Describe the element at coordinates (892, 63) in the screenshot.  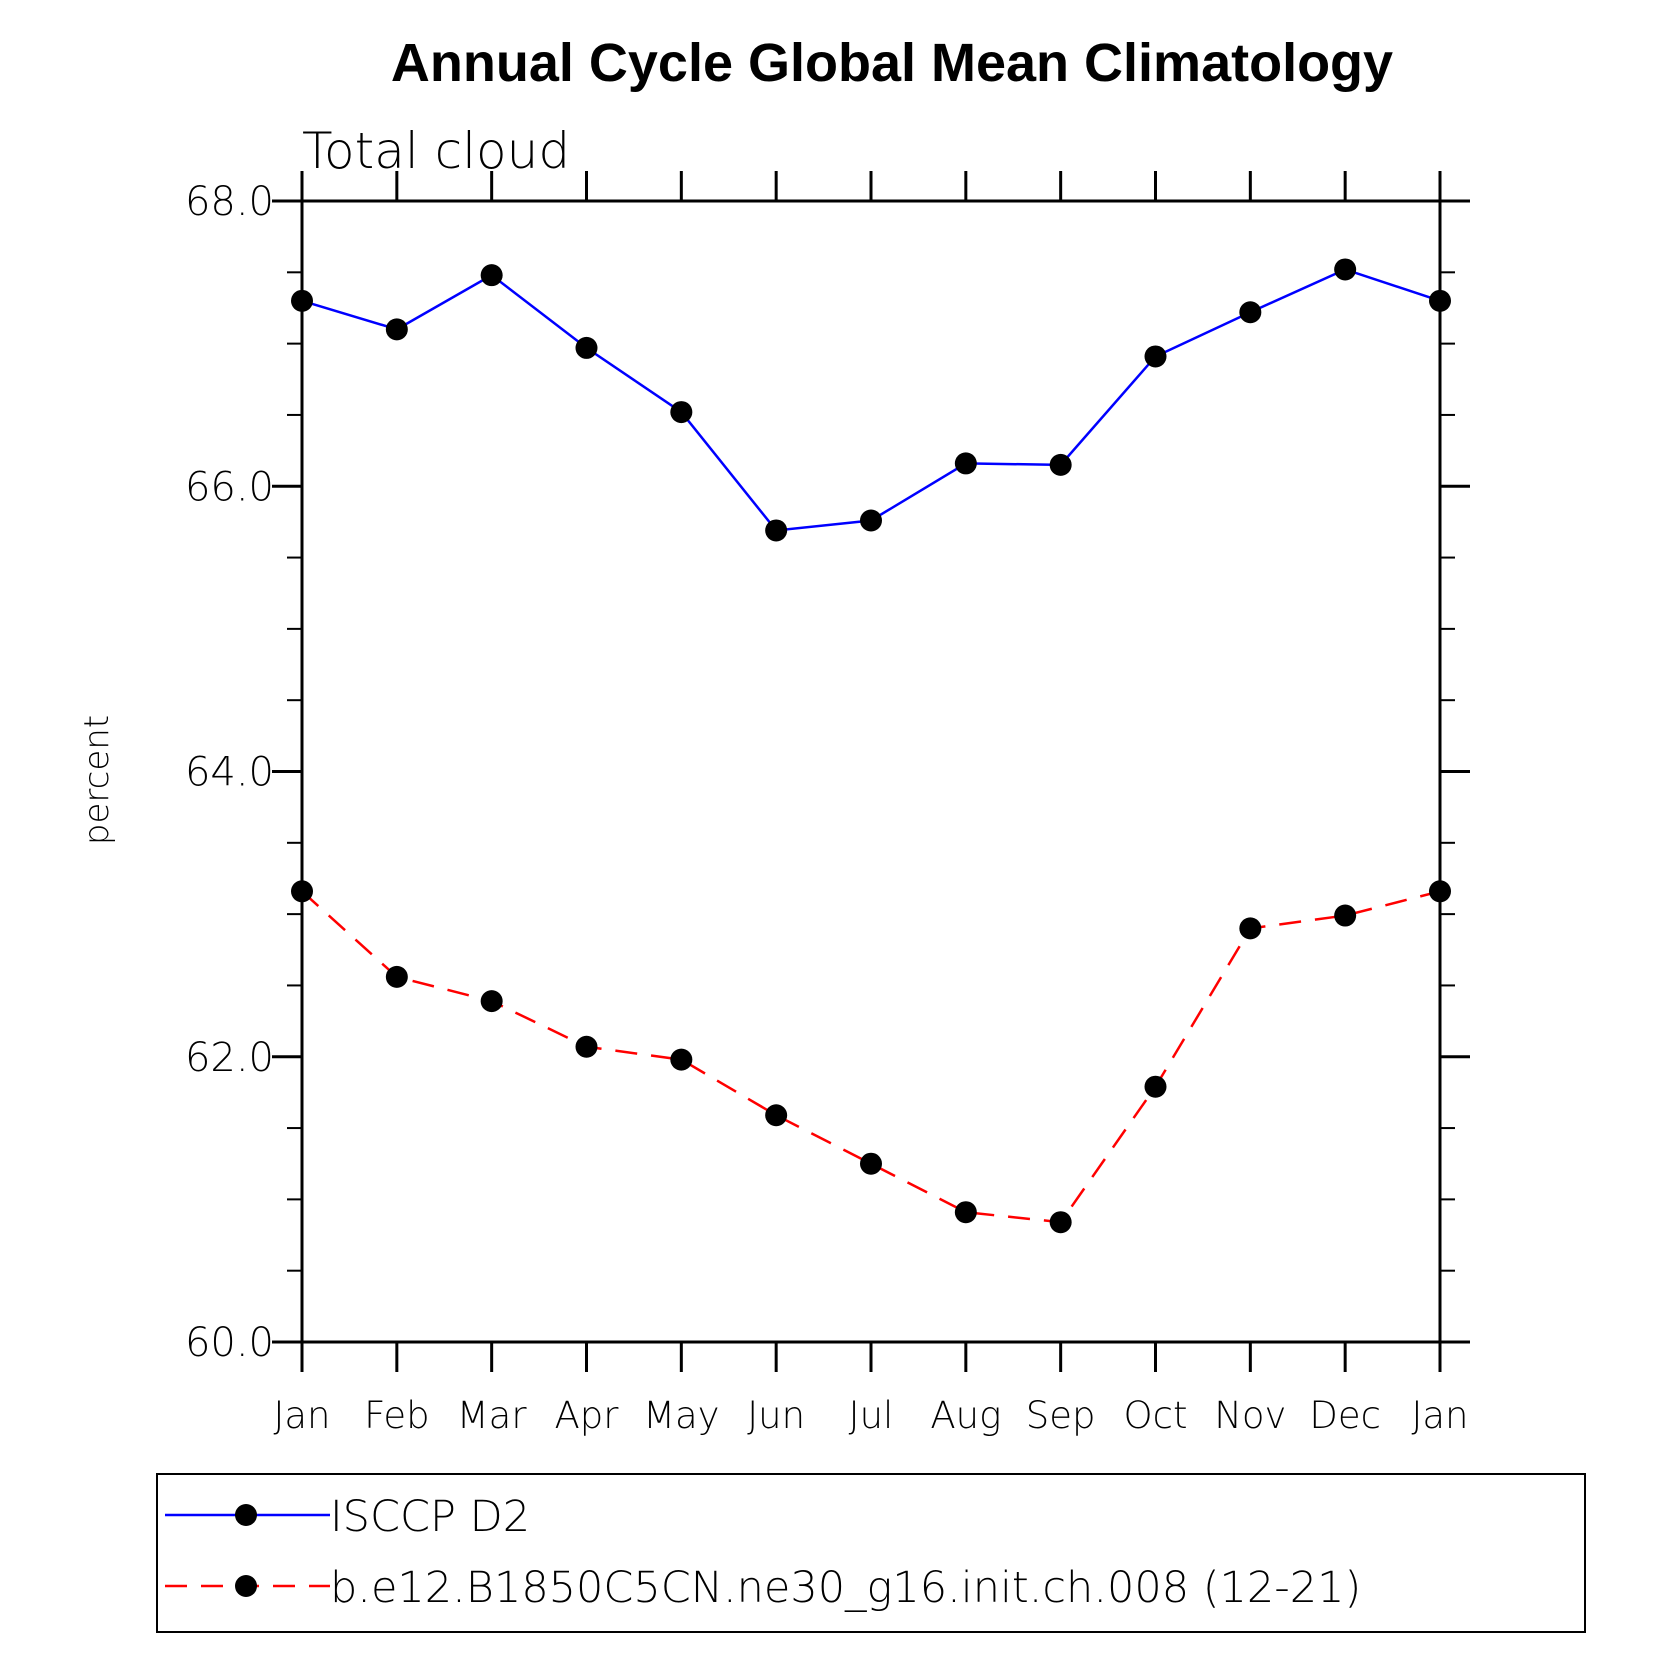
I see `chart-title: Annual Cycle Global Mean Climatology` at that location.